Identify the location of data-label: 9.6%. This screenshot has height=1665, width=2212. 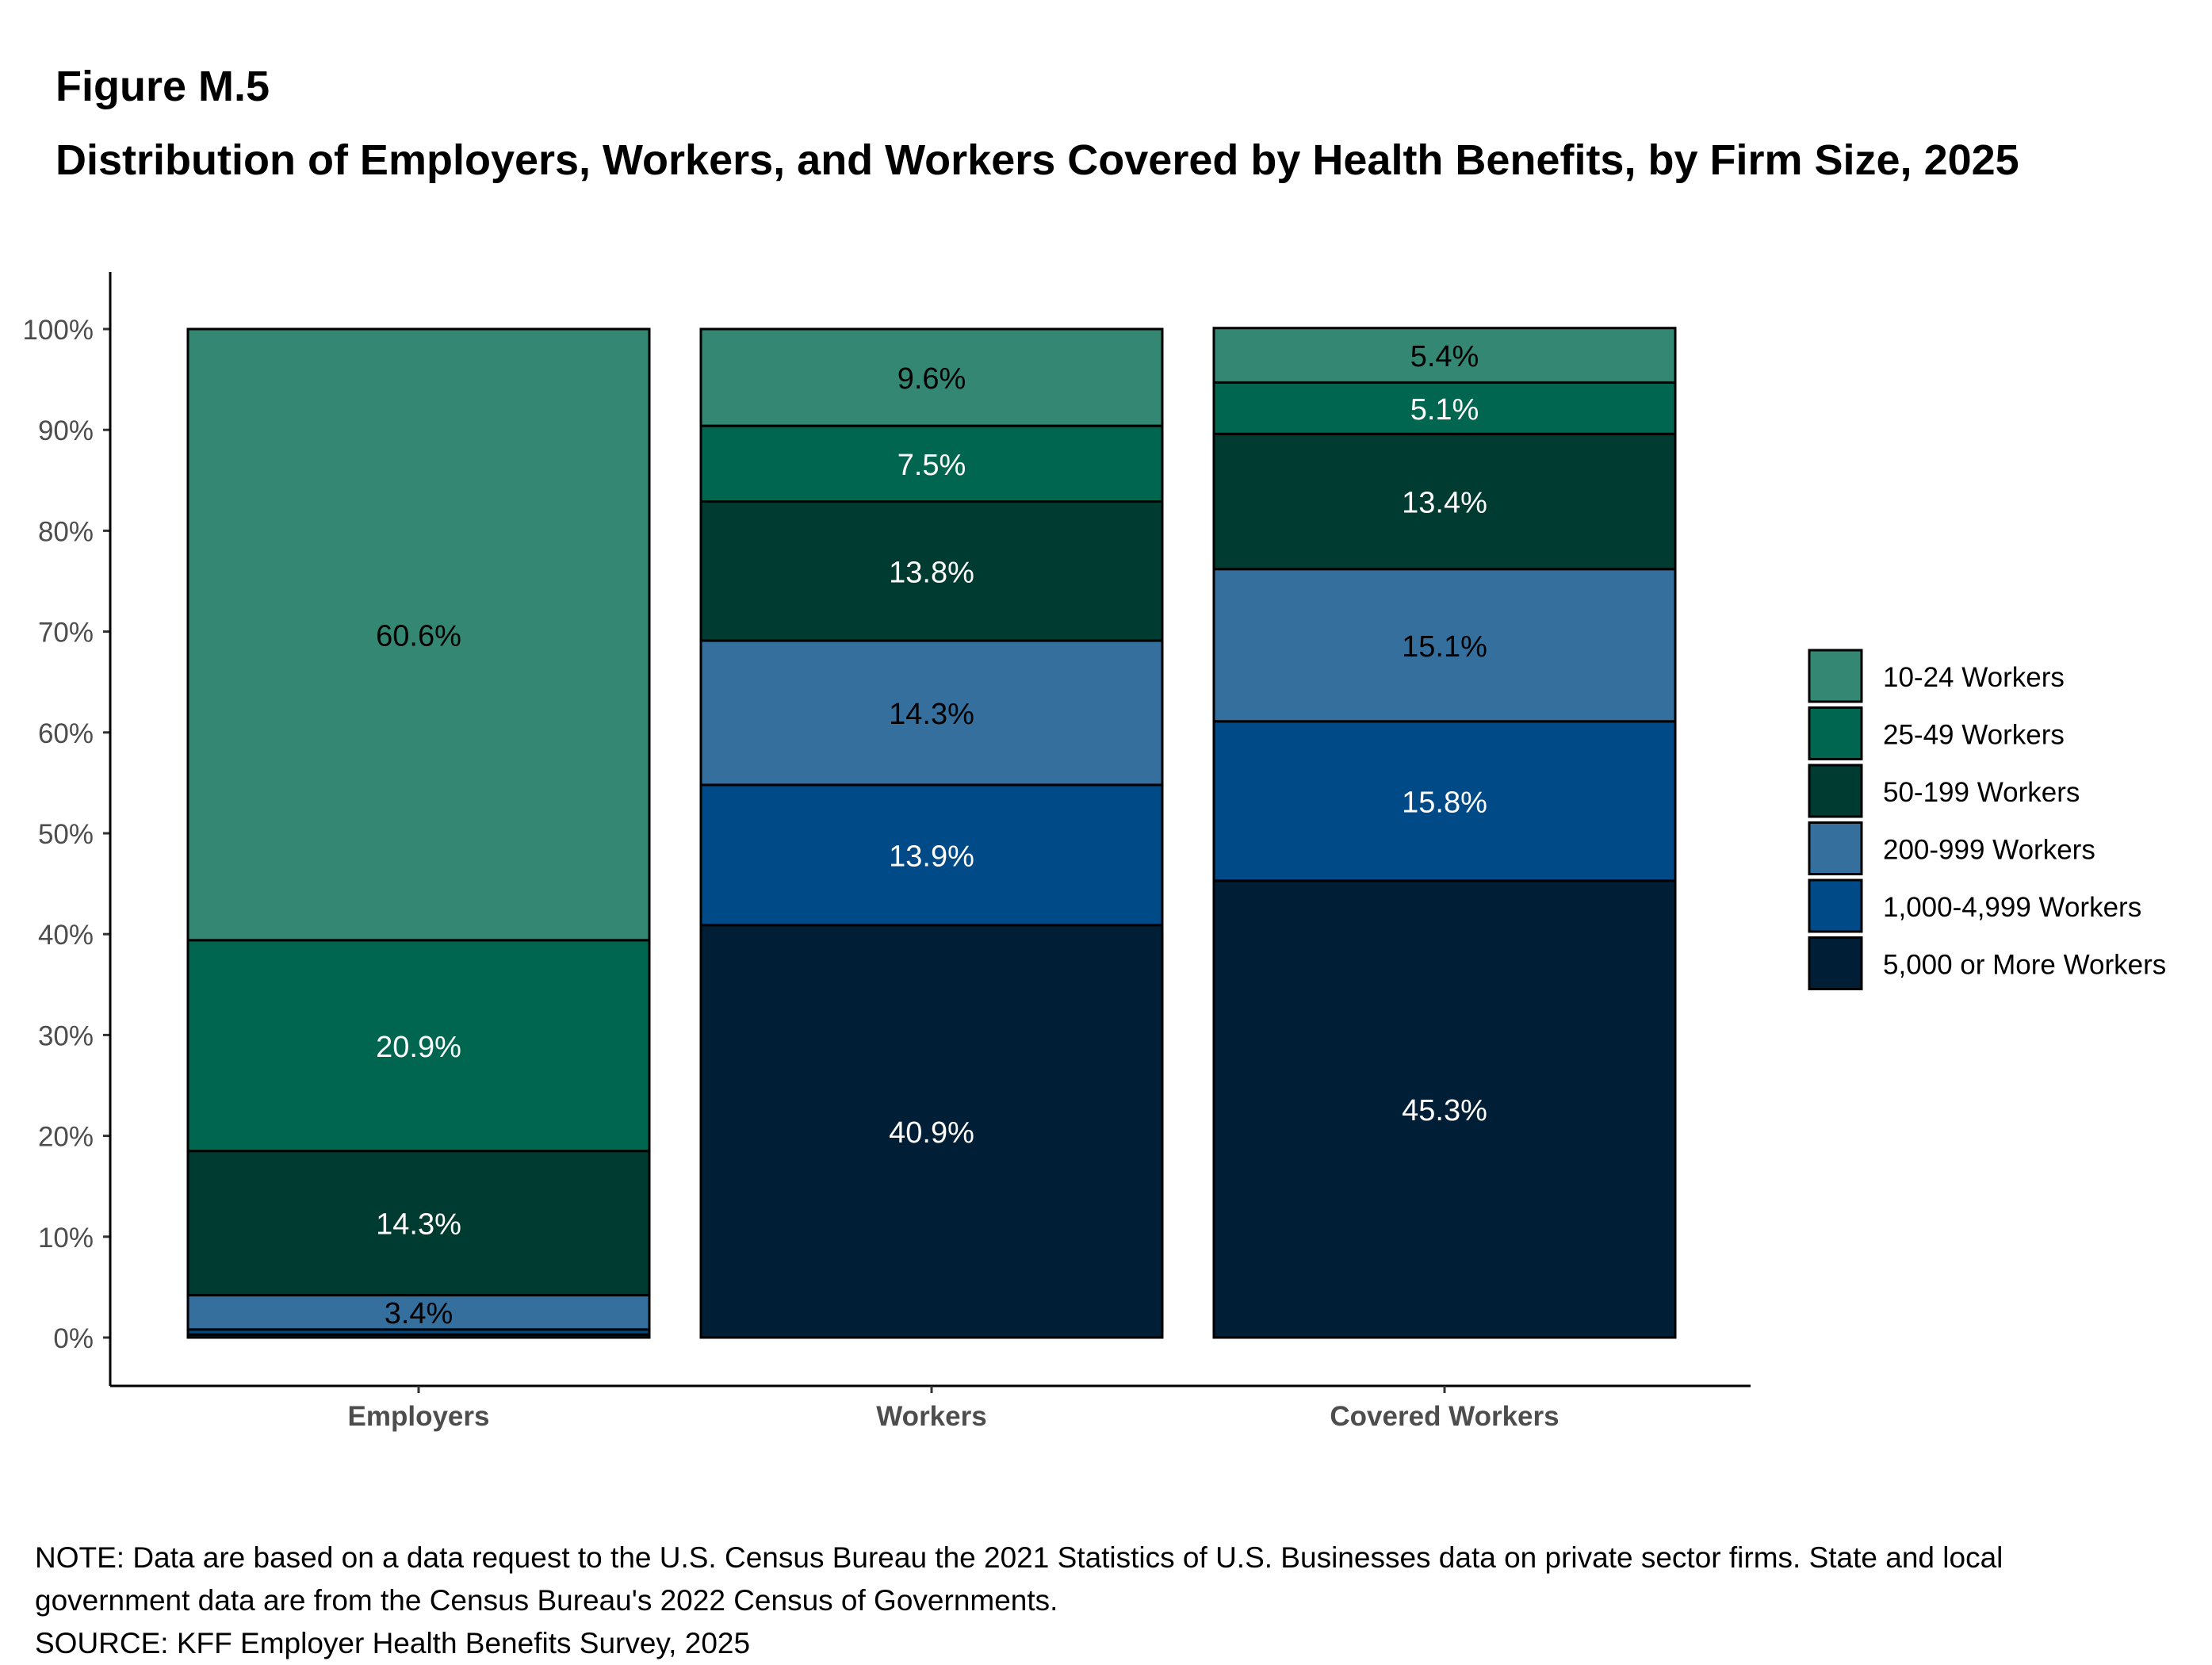
(932, 379).